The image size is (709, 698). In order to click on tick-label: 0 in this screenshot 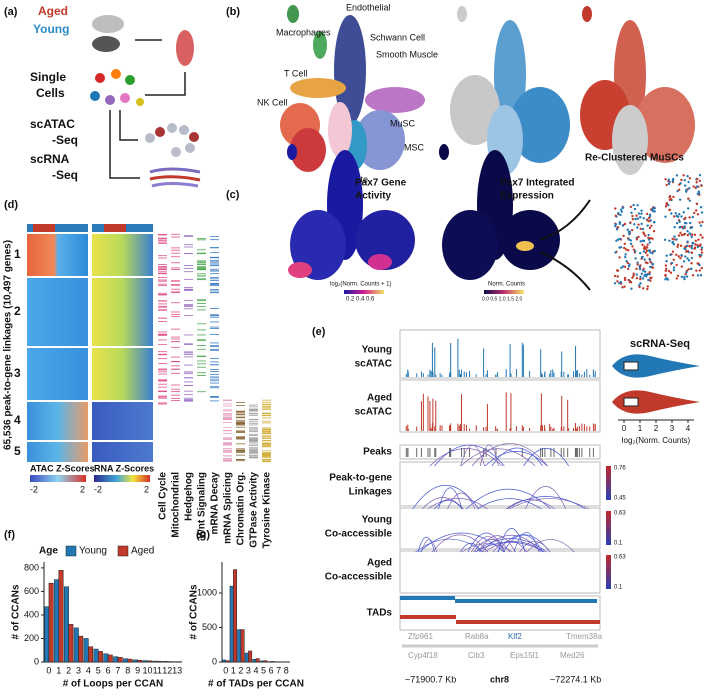, I will do `click(624, 428)`.